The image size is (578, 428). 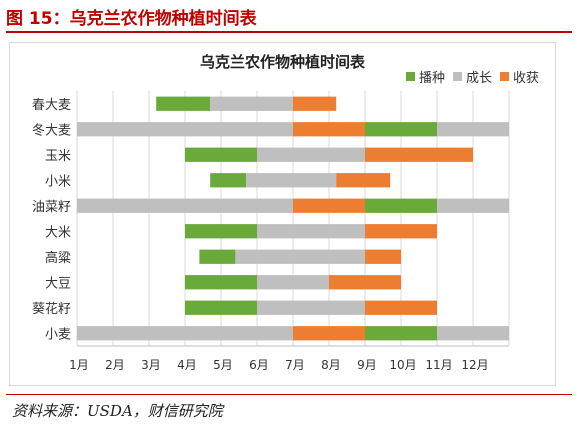 What do you see at coordinates (259, 365) in the screenshot?
I see `x-tick-label: 6月` at bounding box center [259, 365].